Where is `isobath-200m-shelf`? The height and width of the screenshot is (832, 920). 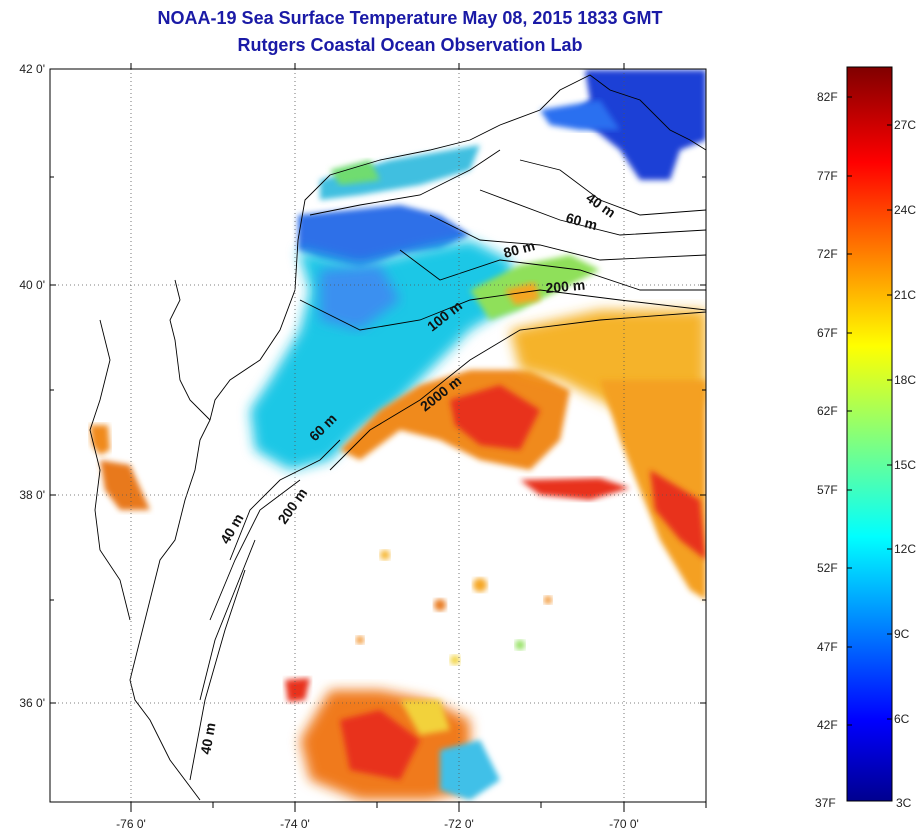 isobath-200m-shelf is located at coordinates (502, 310).